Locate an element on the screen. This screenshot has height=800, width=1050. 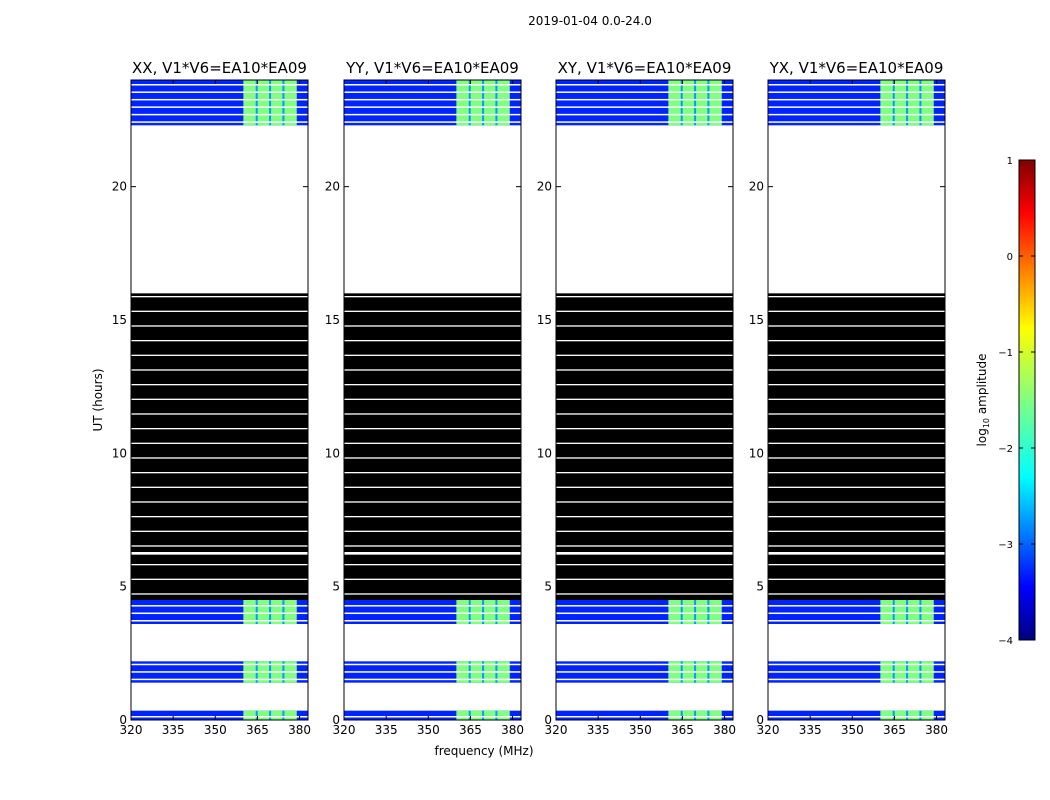
x-tick-label: 380 is located at coordinates (724, 730).